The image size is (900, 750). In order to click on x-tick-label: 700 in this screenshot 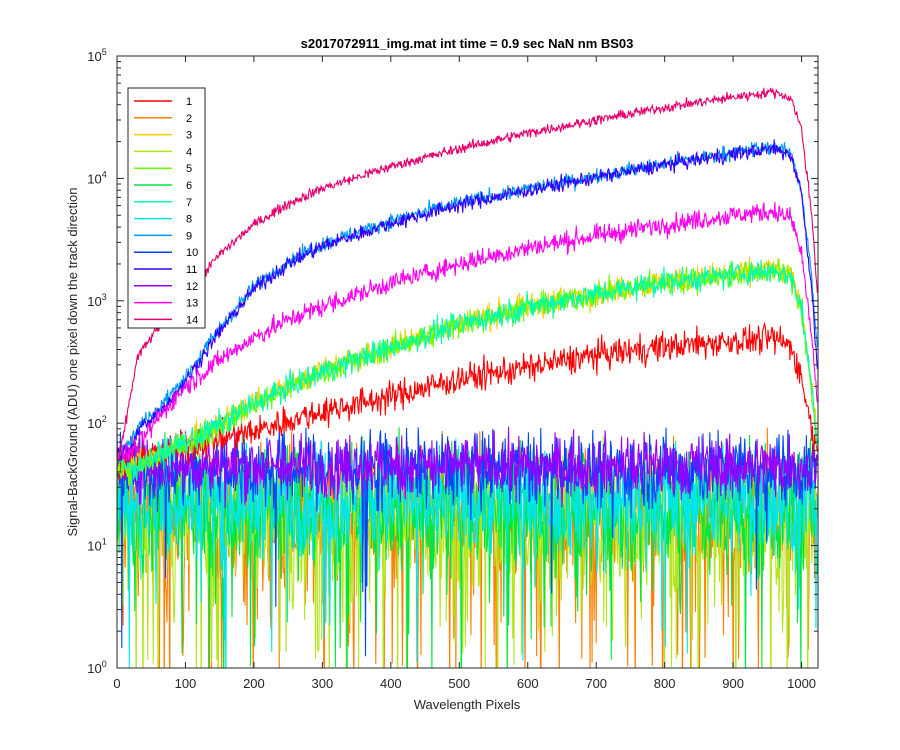, I will do `click(596, 683)`.